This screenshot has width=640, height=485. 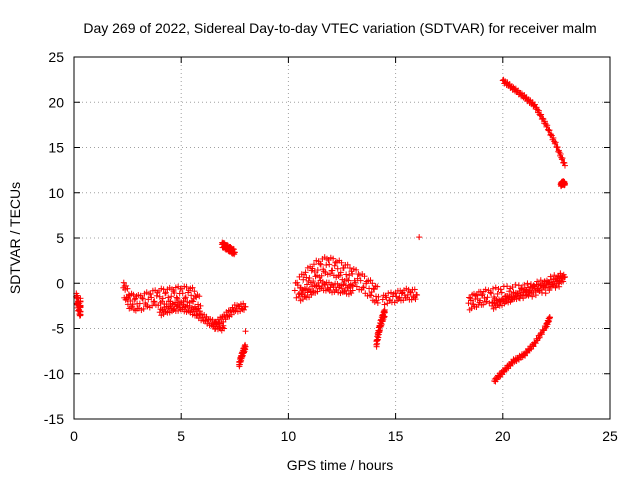 I want to click on y-tick-label: -5, so click(x=58, y=329).